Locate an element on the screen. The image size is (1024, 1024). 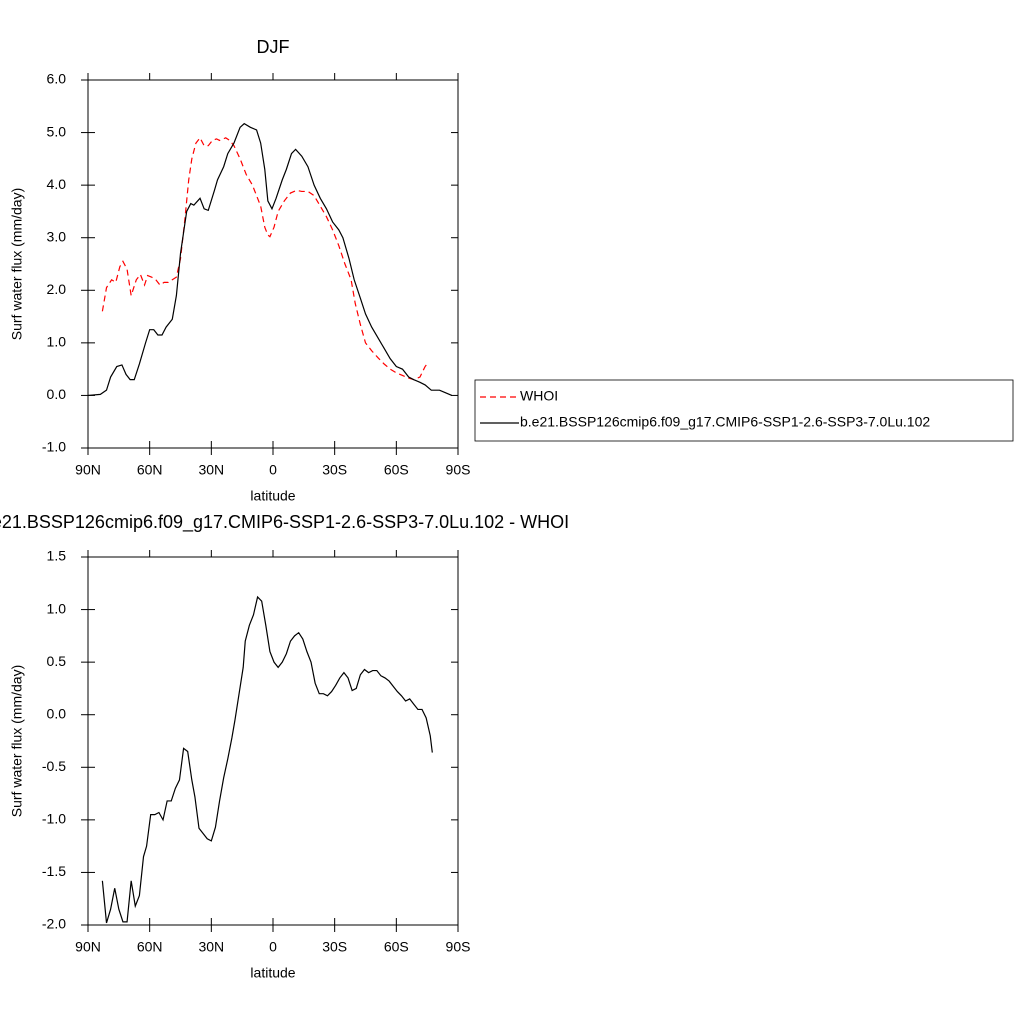
y-tick-label: 3.0 is located at coordinates (57, 236).